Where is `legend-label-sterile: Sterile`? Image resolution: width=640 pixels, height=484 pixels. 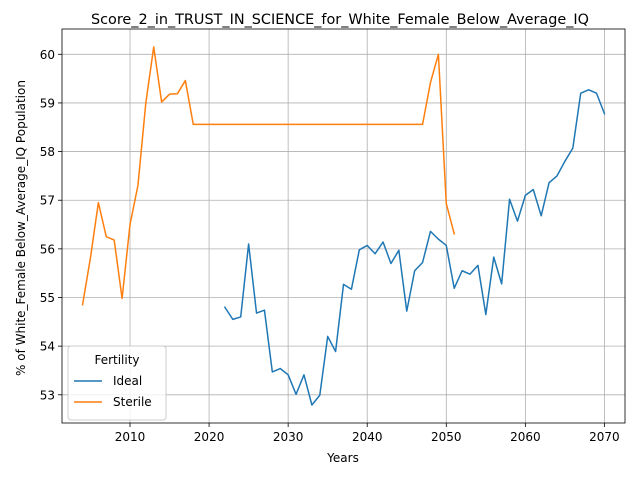 legend-label-sterile: Sterile is located at coordinates (132, 402).